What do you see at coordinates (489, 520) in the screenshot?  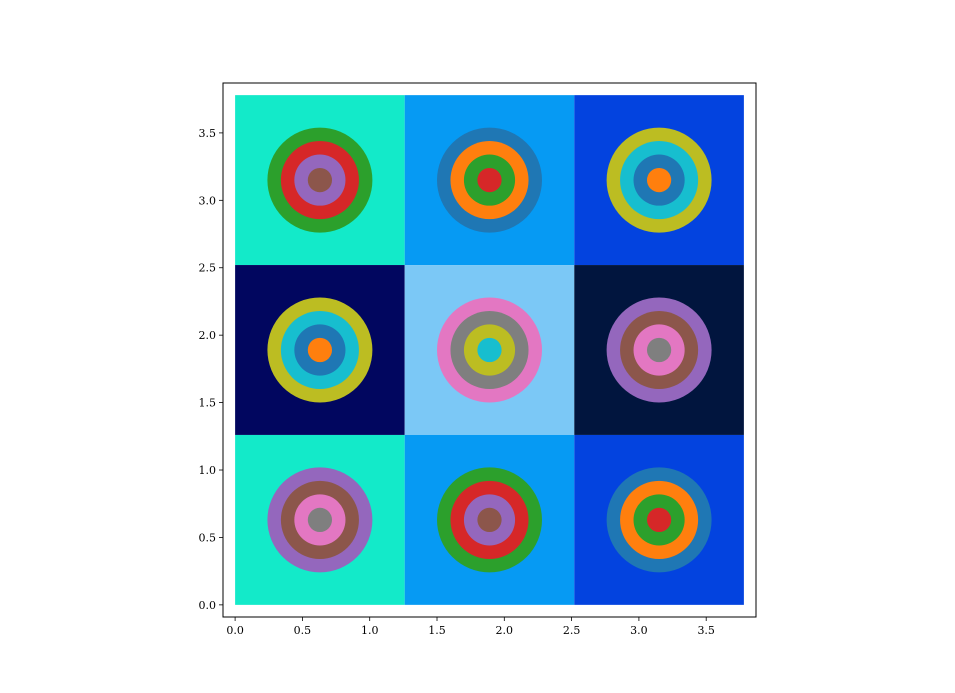 I see `ring-3-r2c1` at bounding box center [489, 520].